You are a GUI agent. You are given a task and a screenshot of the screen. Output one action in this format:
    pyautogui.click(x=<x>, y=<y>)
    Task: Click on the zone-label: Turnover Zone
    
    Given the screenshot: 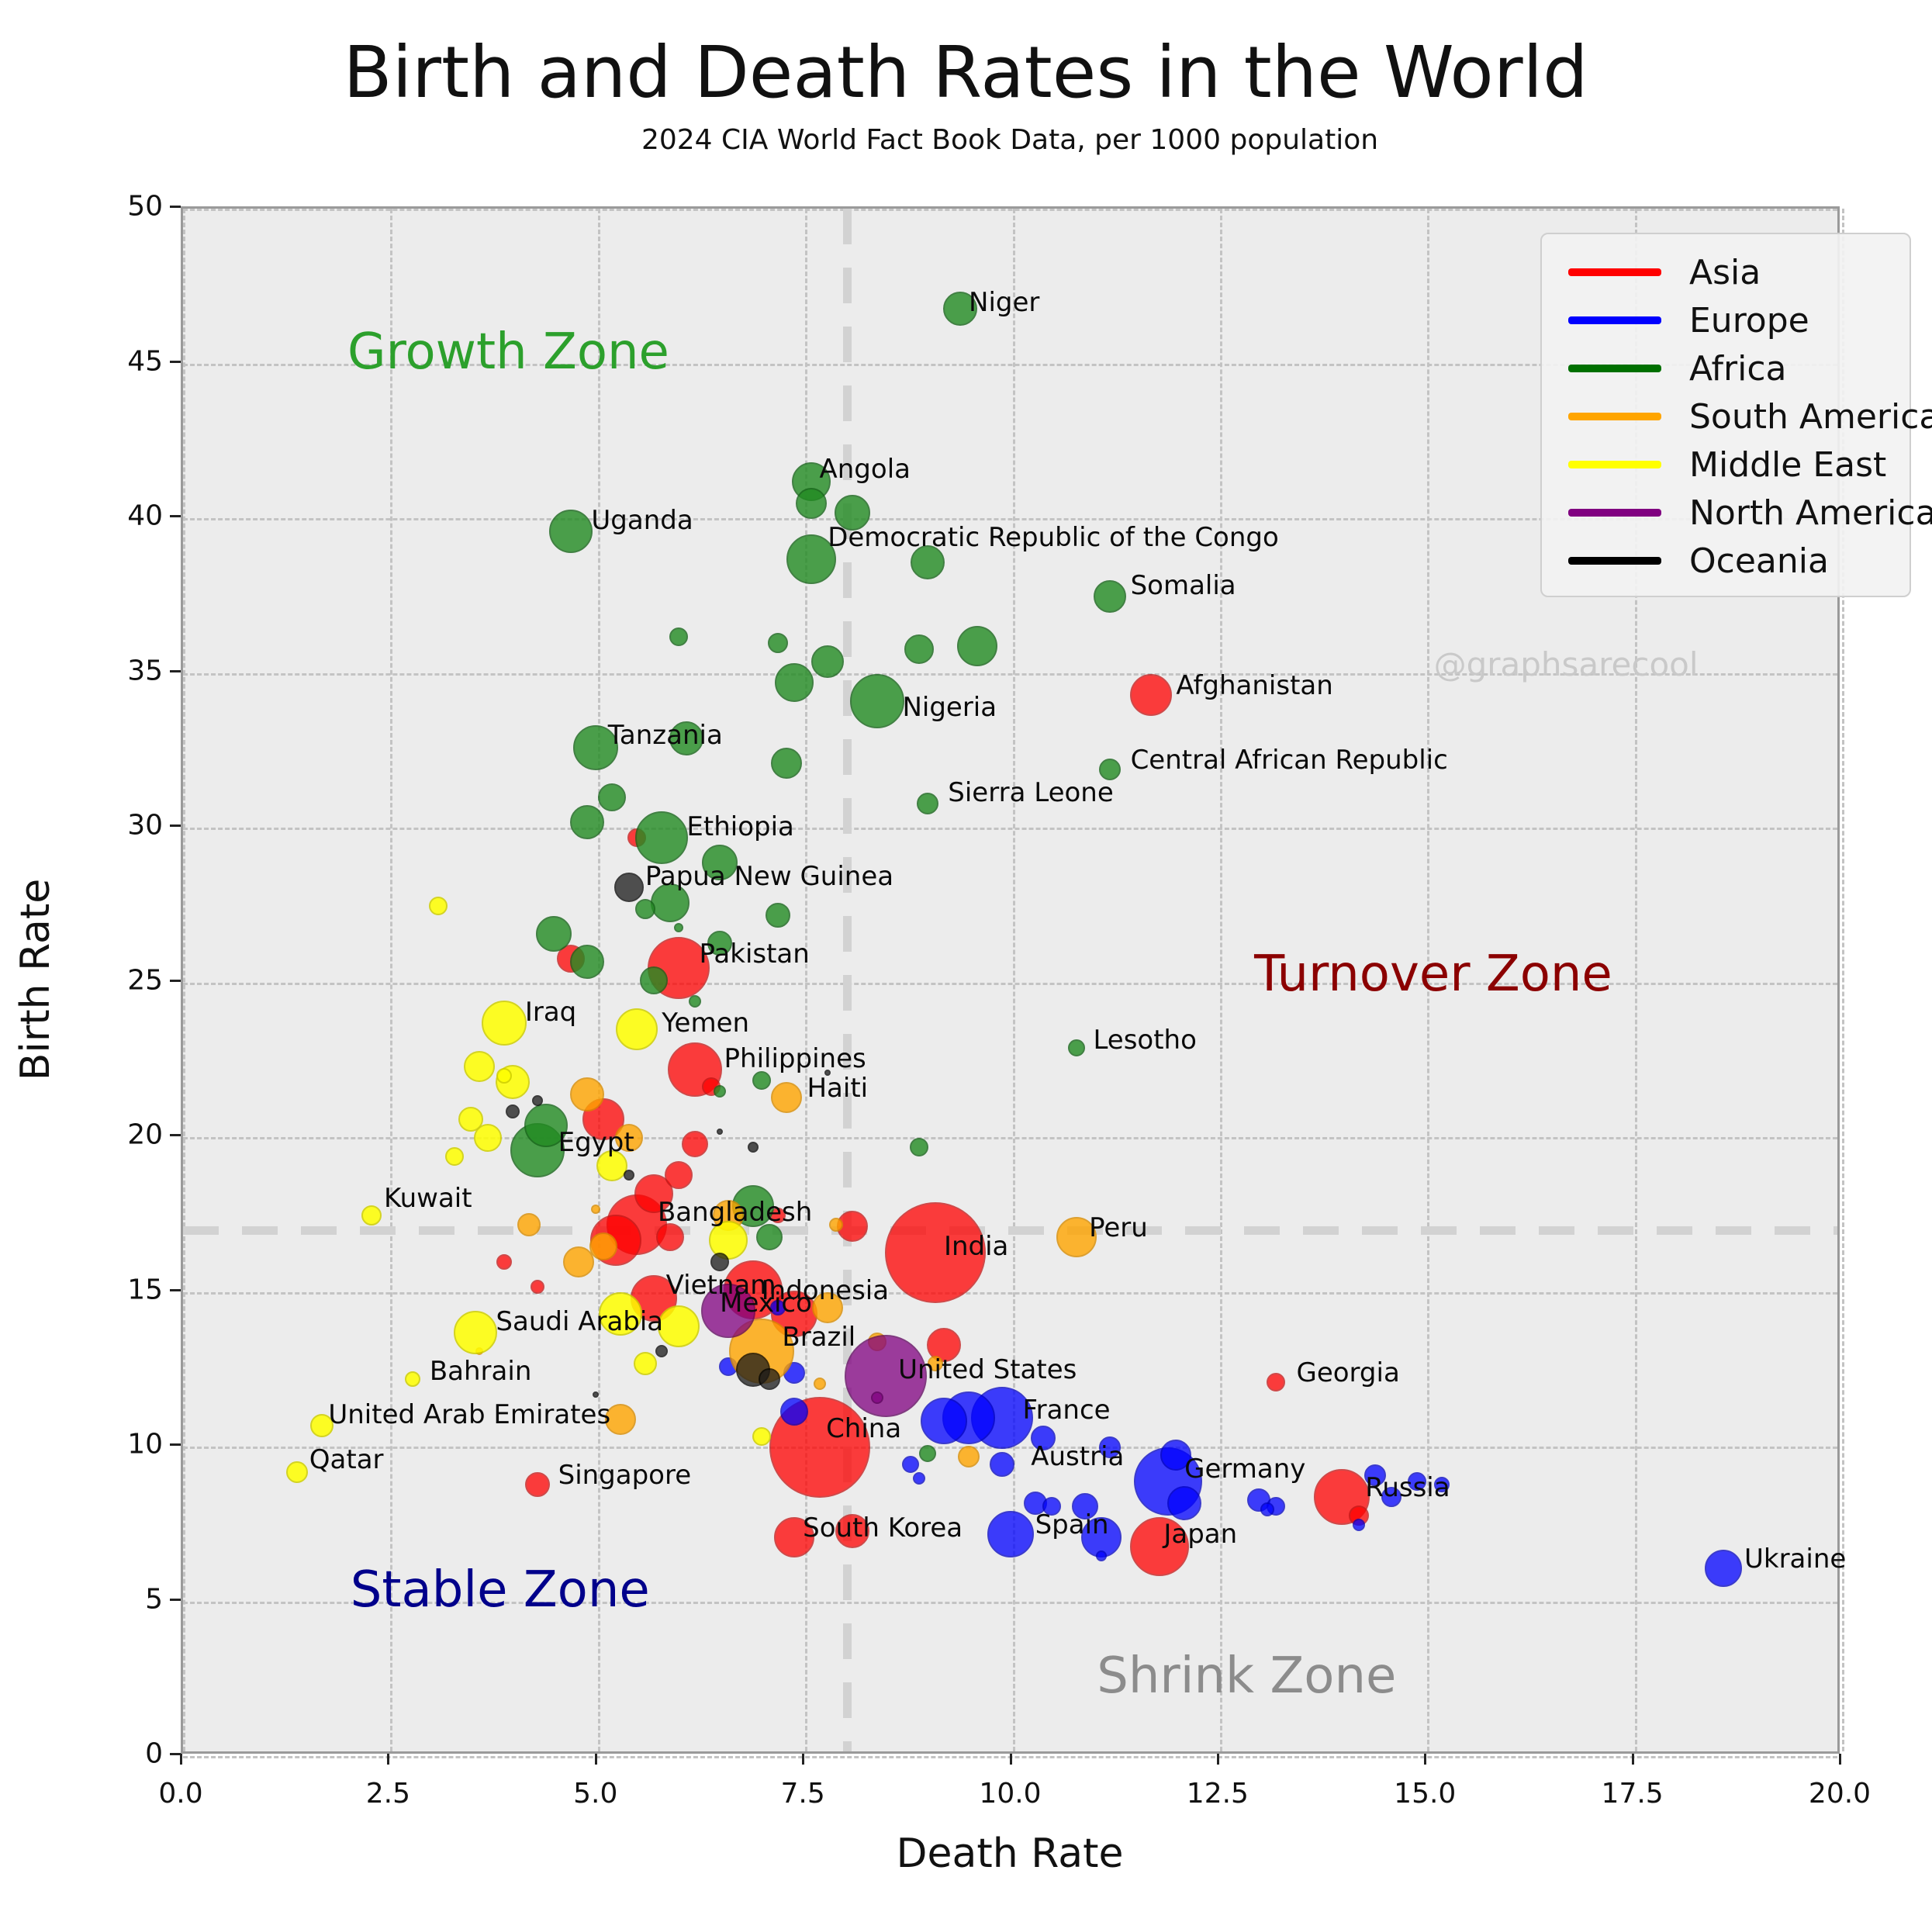 What is the action you would take?
    pyautogui.click(x=1433, y=974)
    